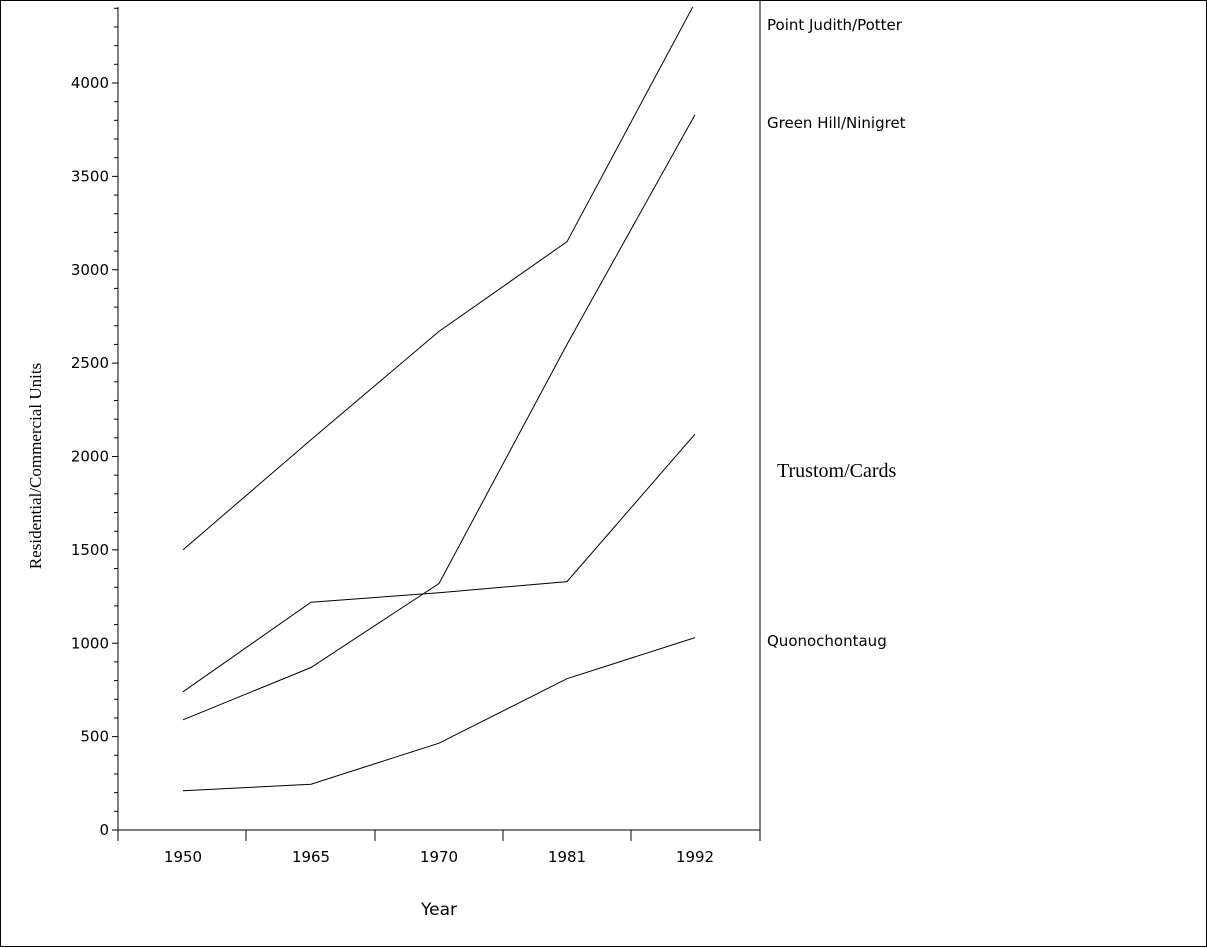 This screenshot has height=948, width=1207. I want to click on series-label-2: Green Hill/Ninigret, so click(836, 123).